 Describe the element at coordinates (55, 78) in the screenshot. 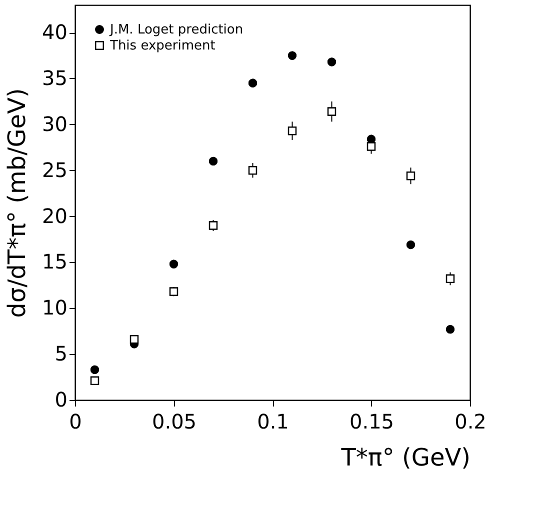

I see `y-tick-label: 35` at that location.